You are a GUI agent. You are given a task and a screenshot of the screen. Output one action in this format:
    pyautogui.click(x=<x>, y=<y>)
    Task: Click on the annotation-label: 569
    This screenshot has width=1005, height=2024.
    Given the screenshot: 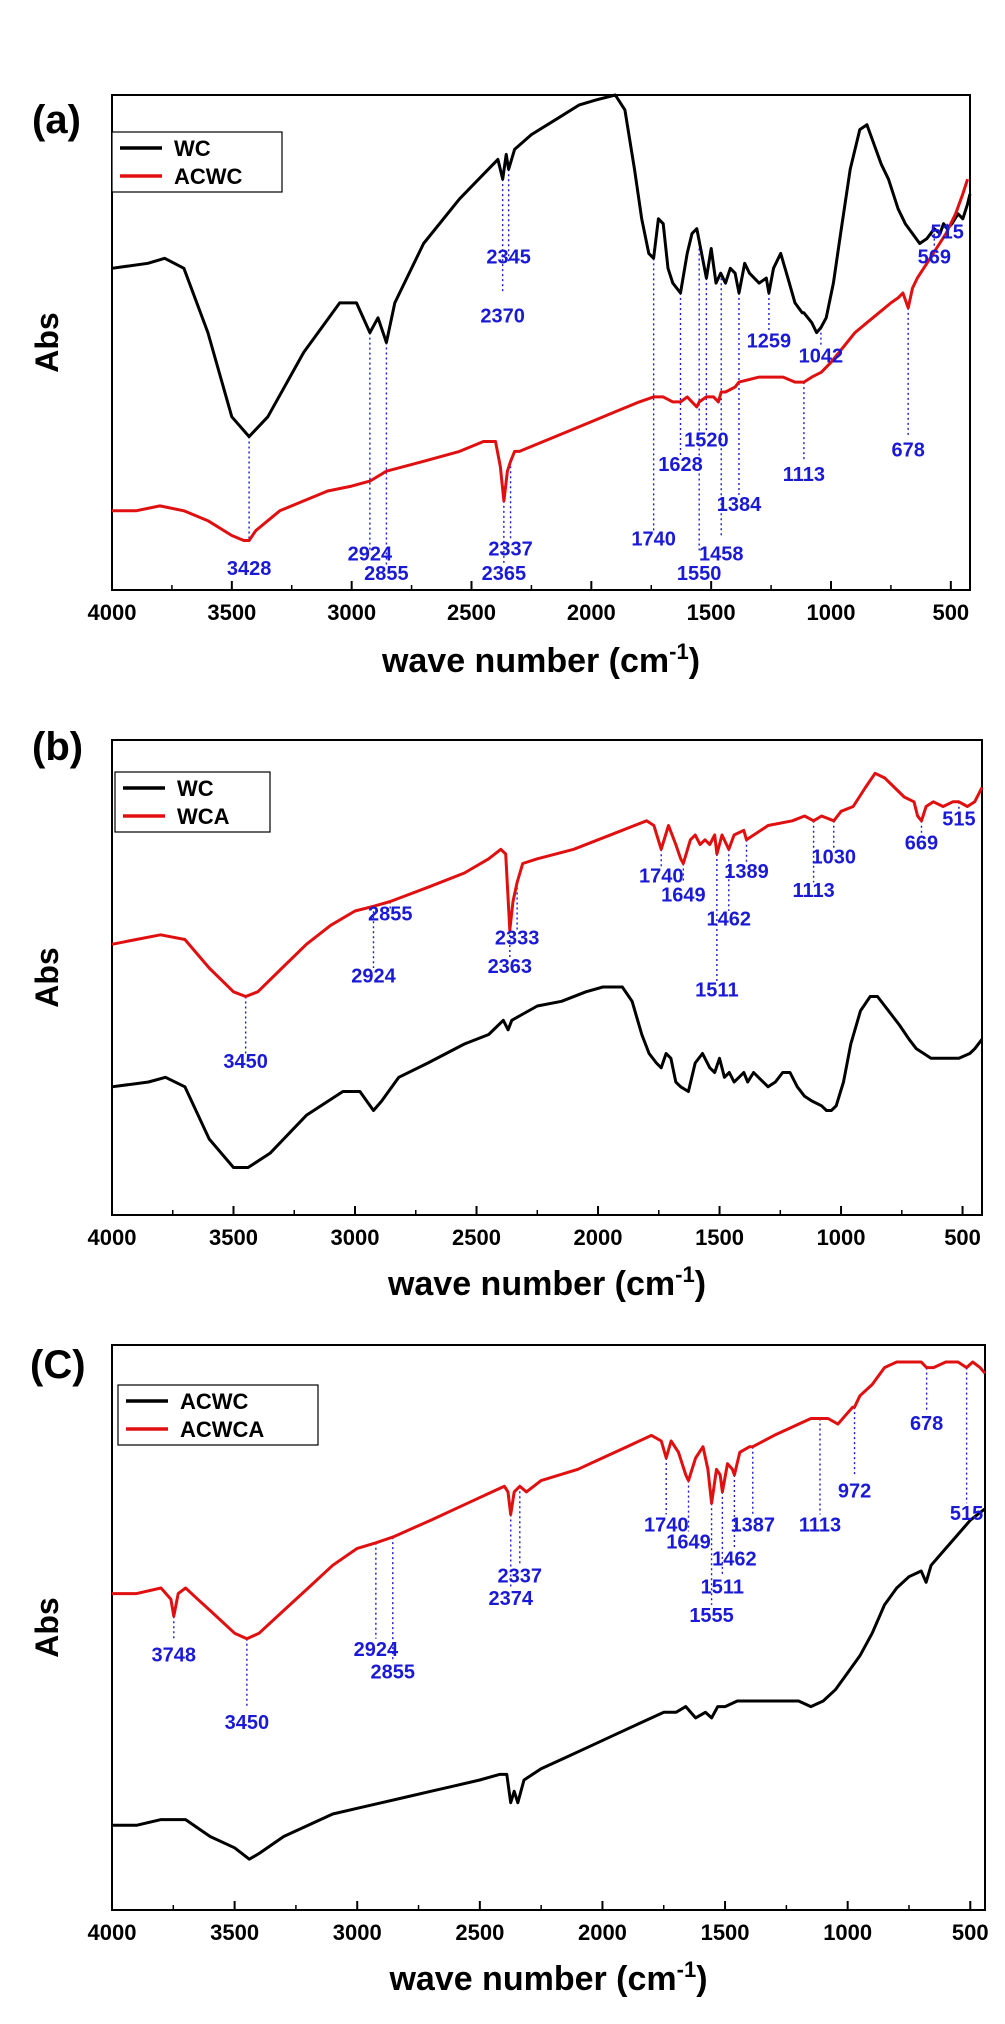 What is the action you would take?
    pyautogui.click(x=934, y=257)
    